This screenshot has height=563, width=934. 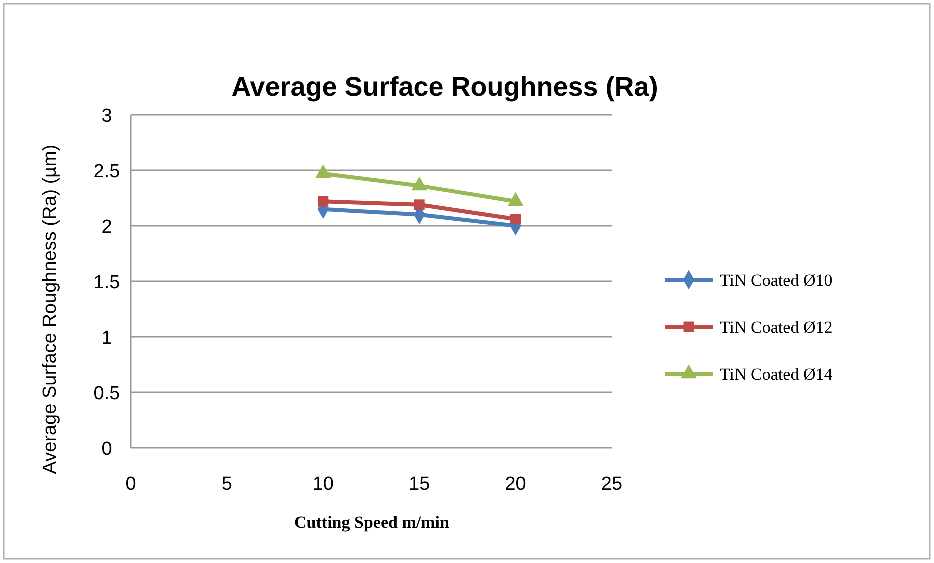 I want to click on y-tick-label: 2, so click(x=107, y=227).